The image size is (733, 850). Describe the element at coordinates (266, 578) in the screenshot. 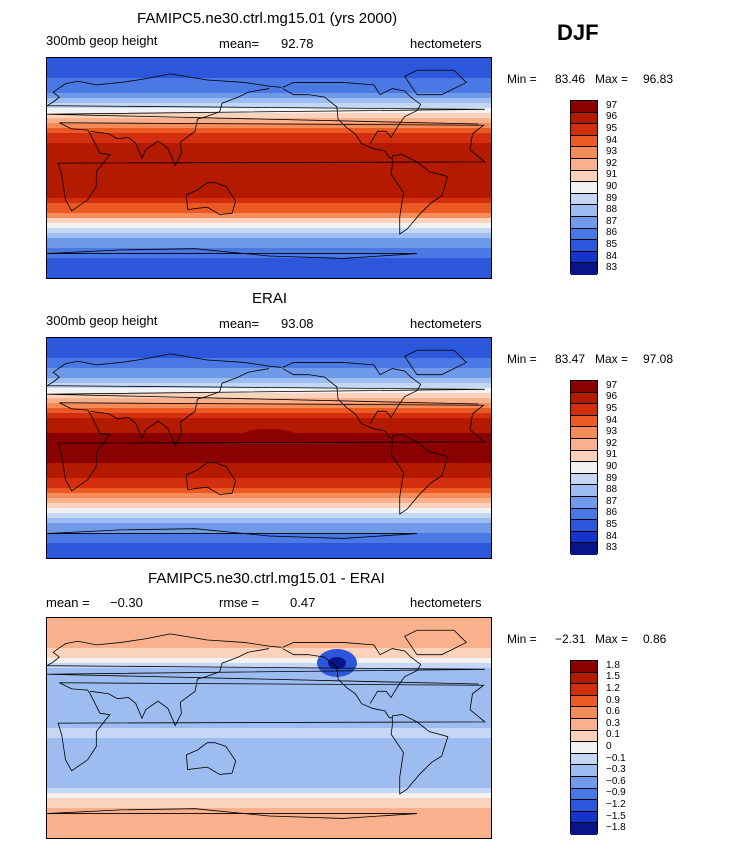

I see `panel3-title: FAMIPC5.ne30.ctrl.mg15.01 - ERAI` at that location.